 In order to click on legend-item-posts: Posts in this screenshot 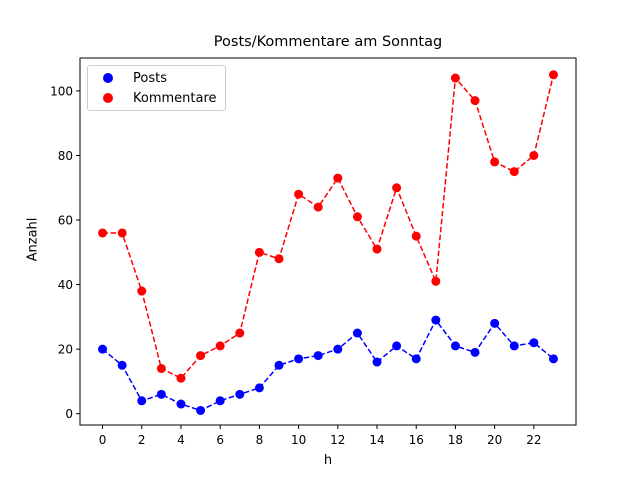, I will do `click(127, 78)`.